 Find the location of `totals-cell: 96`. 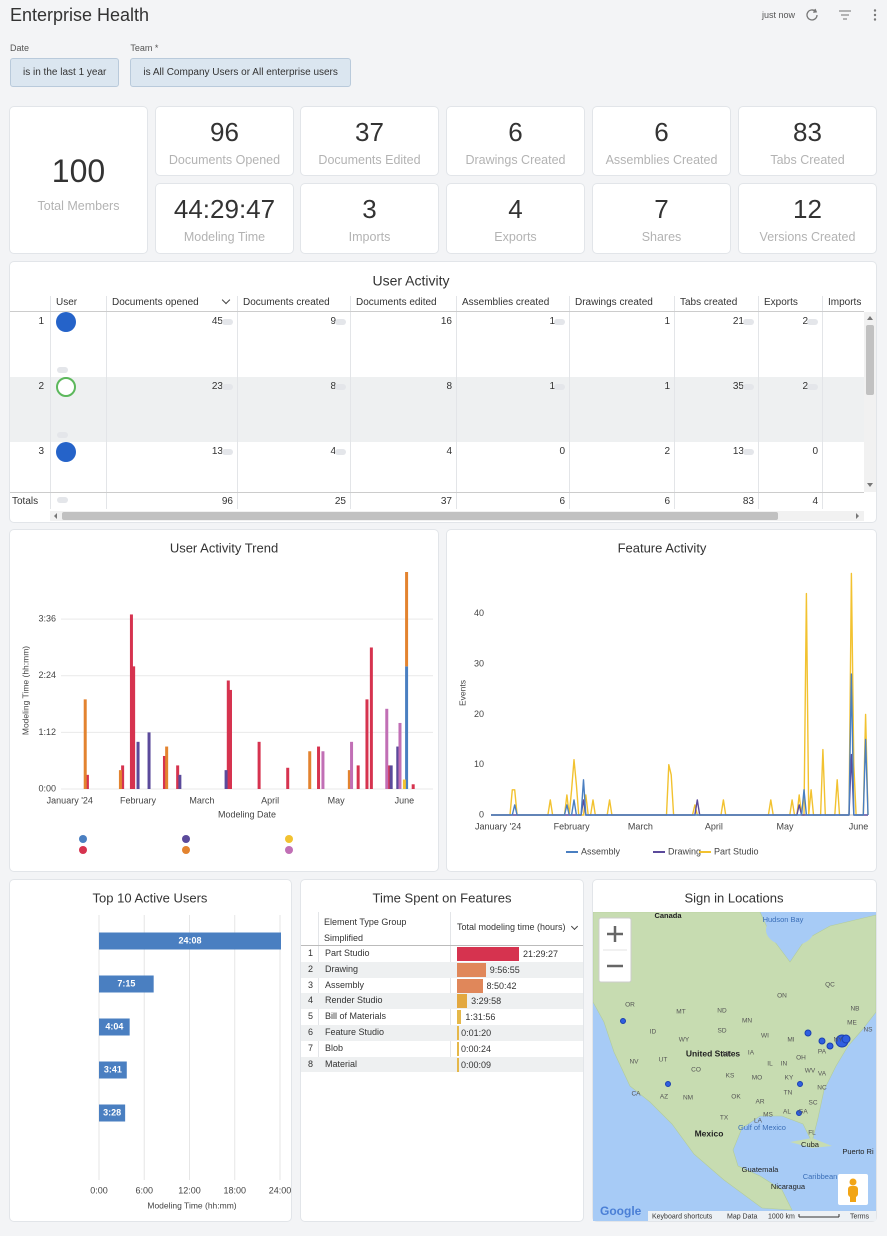

totals-cell: 96 is located at coordinates (227, 501).